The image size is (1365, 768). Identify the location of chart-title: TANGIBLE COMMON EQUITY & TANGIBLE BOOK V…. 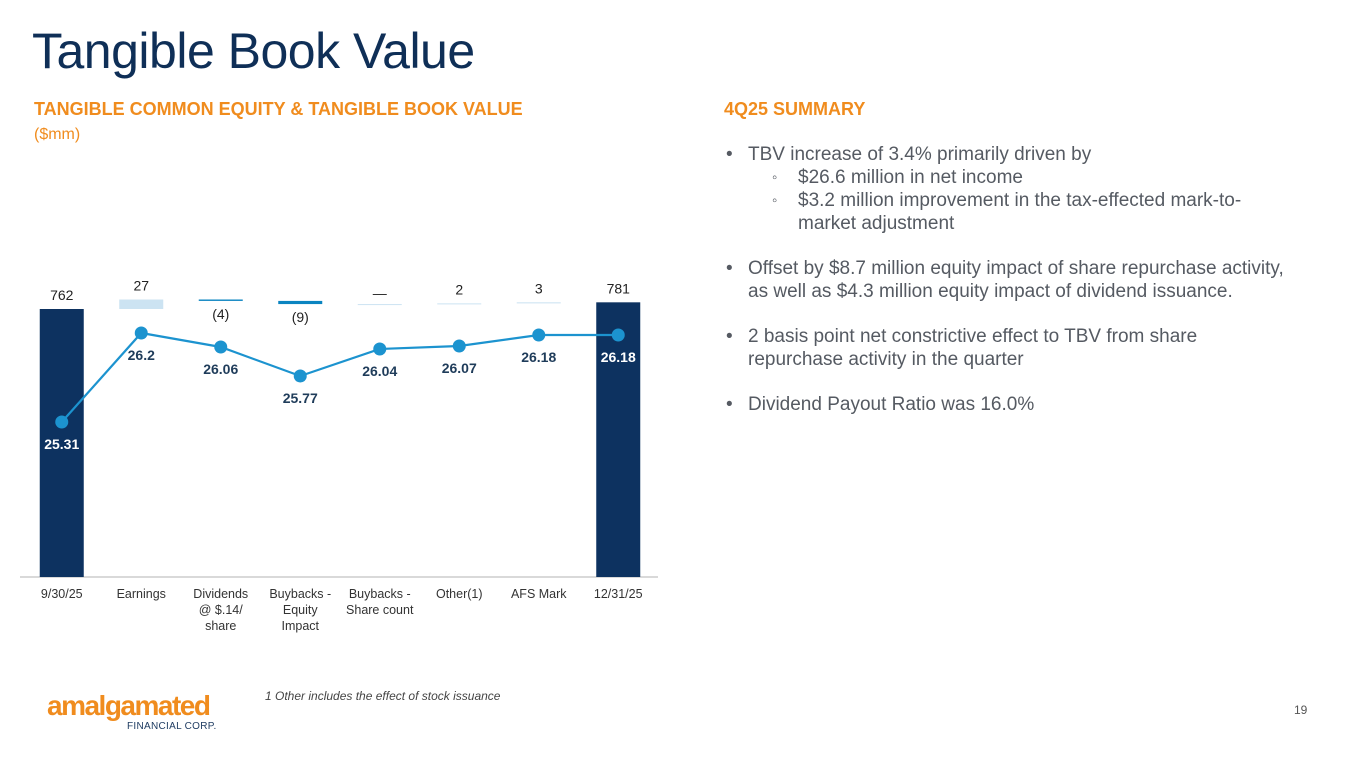
(278, 109).